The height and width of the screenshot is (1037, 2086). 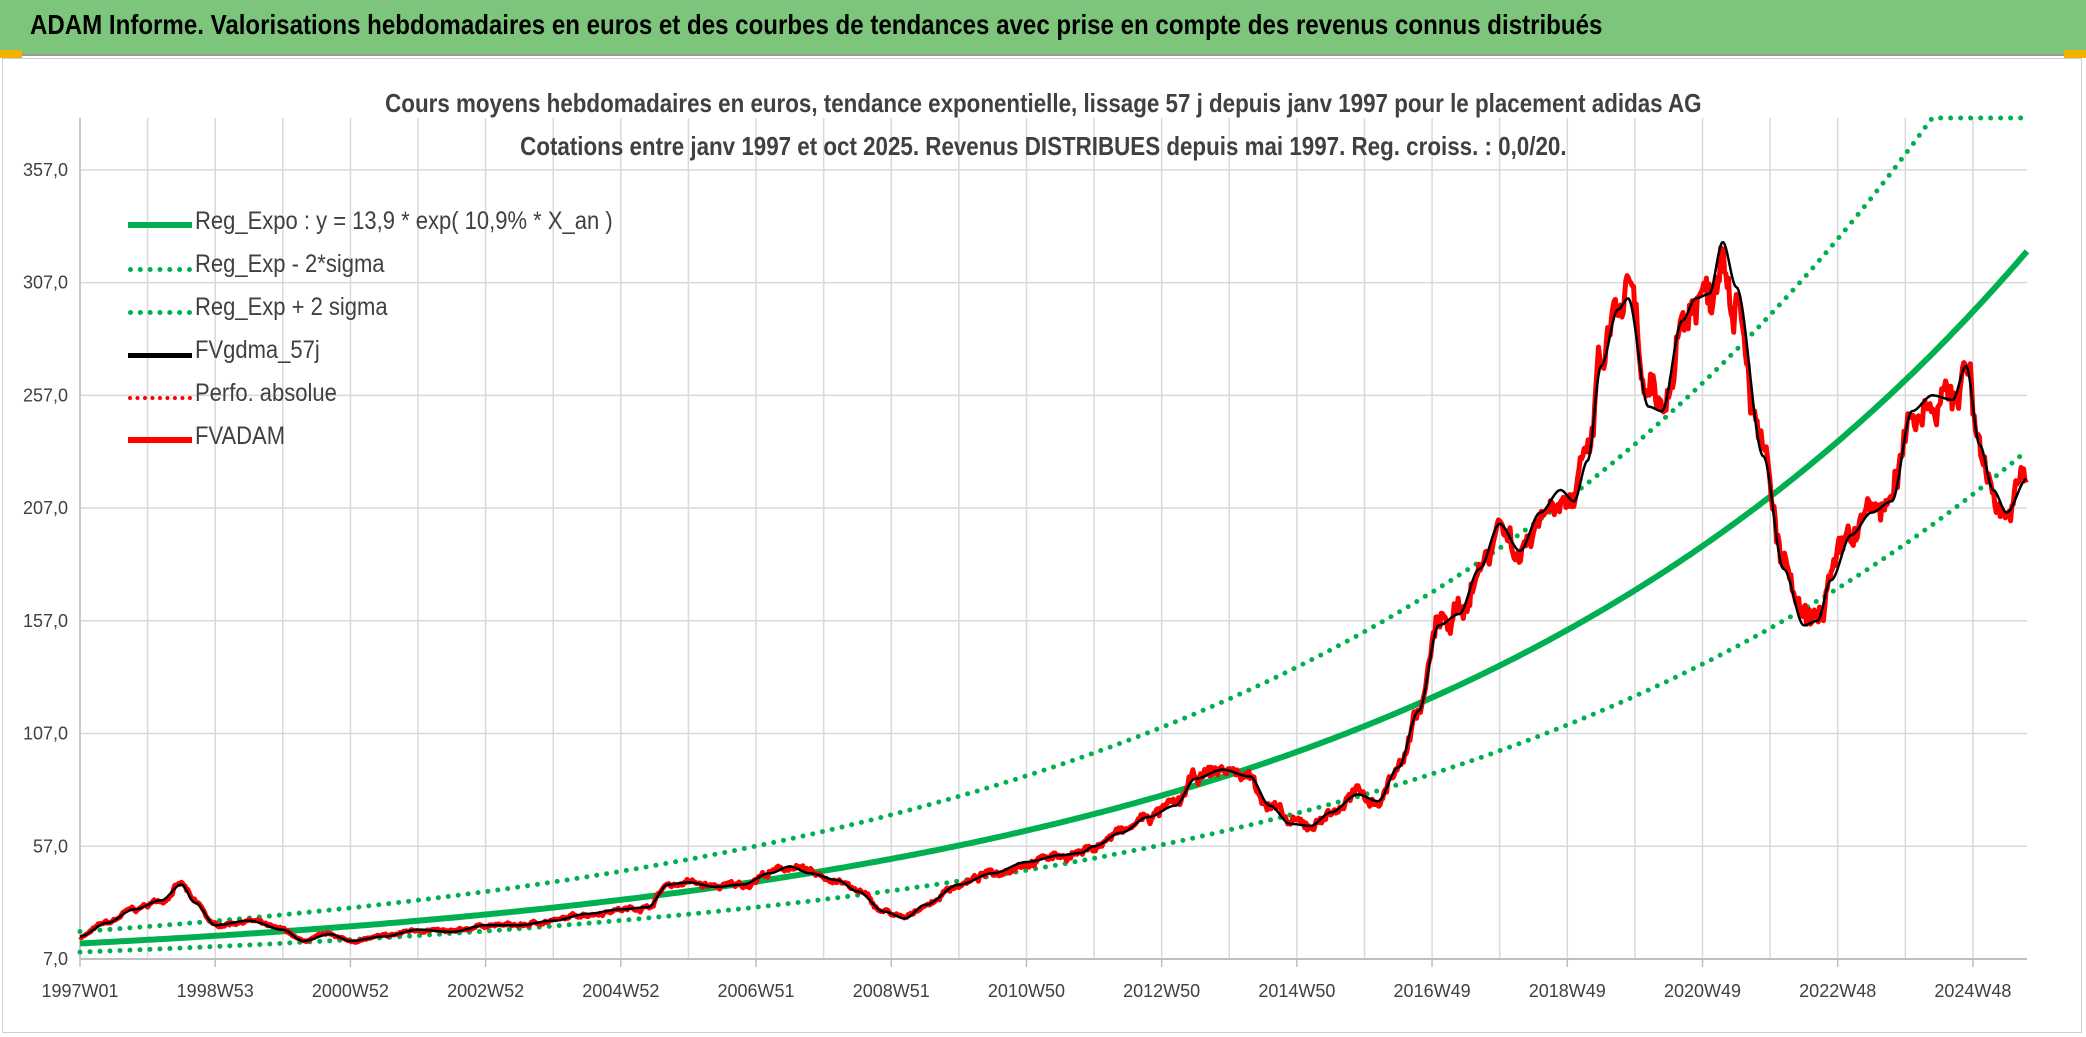 What do you see at coordinates (11, 54) in the screenshot?
I see `banner-corner-left` at bounding box center [11, 54].